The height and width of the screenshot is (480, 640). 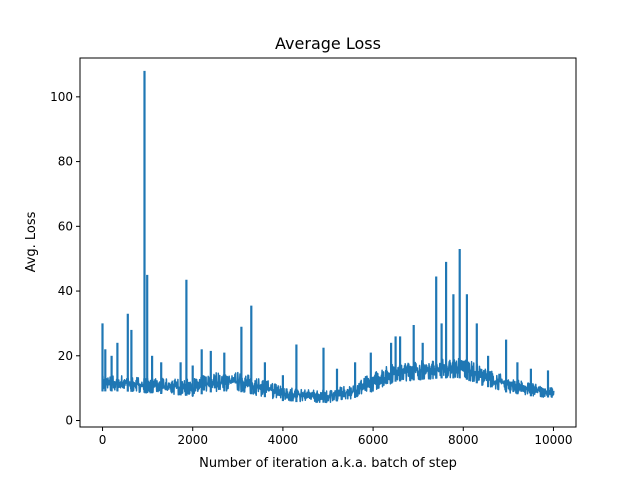 What do you see at coordinates (328, 43) in the screenshot?
I see `chart-title: Average Loss` at bounding box center [328, 43].